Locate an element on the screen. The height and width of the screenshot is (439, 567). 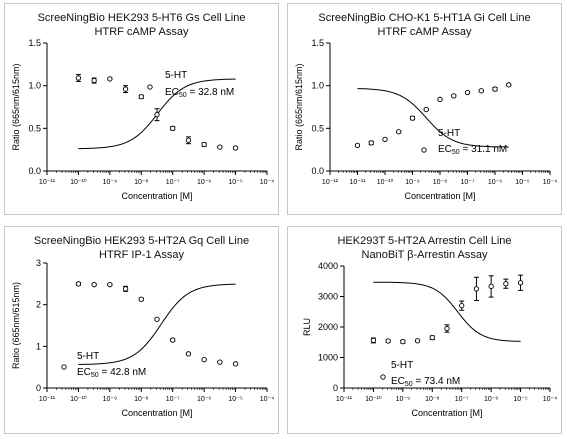
legend-ec50: EC50 = 73.4 nM is located at coordinates (425, 382).